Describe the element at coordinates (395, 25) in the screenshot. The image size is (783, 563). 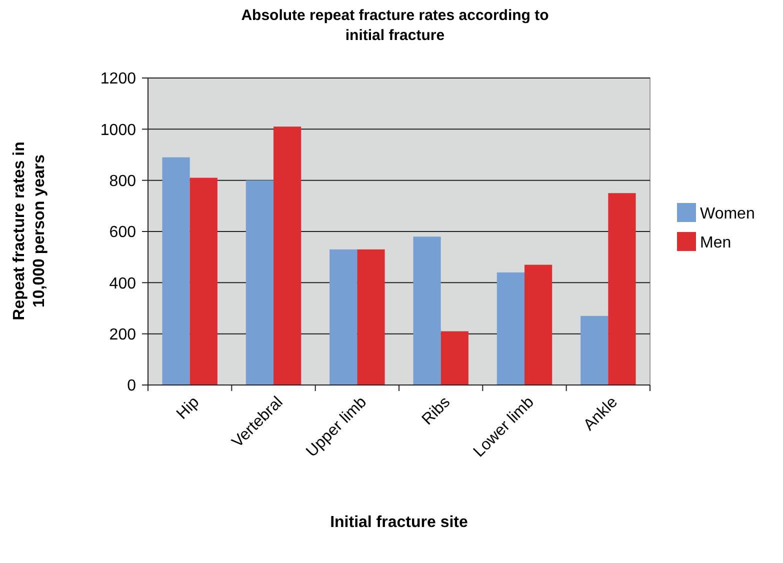
I see `chart-title: Absolute repeat fracture rates according to initial fracture` at that location.